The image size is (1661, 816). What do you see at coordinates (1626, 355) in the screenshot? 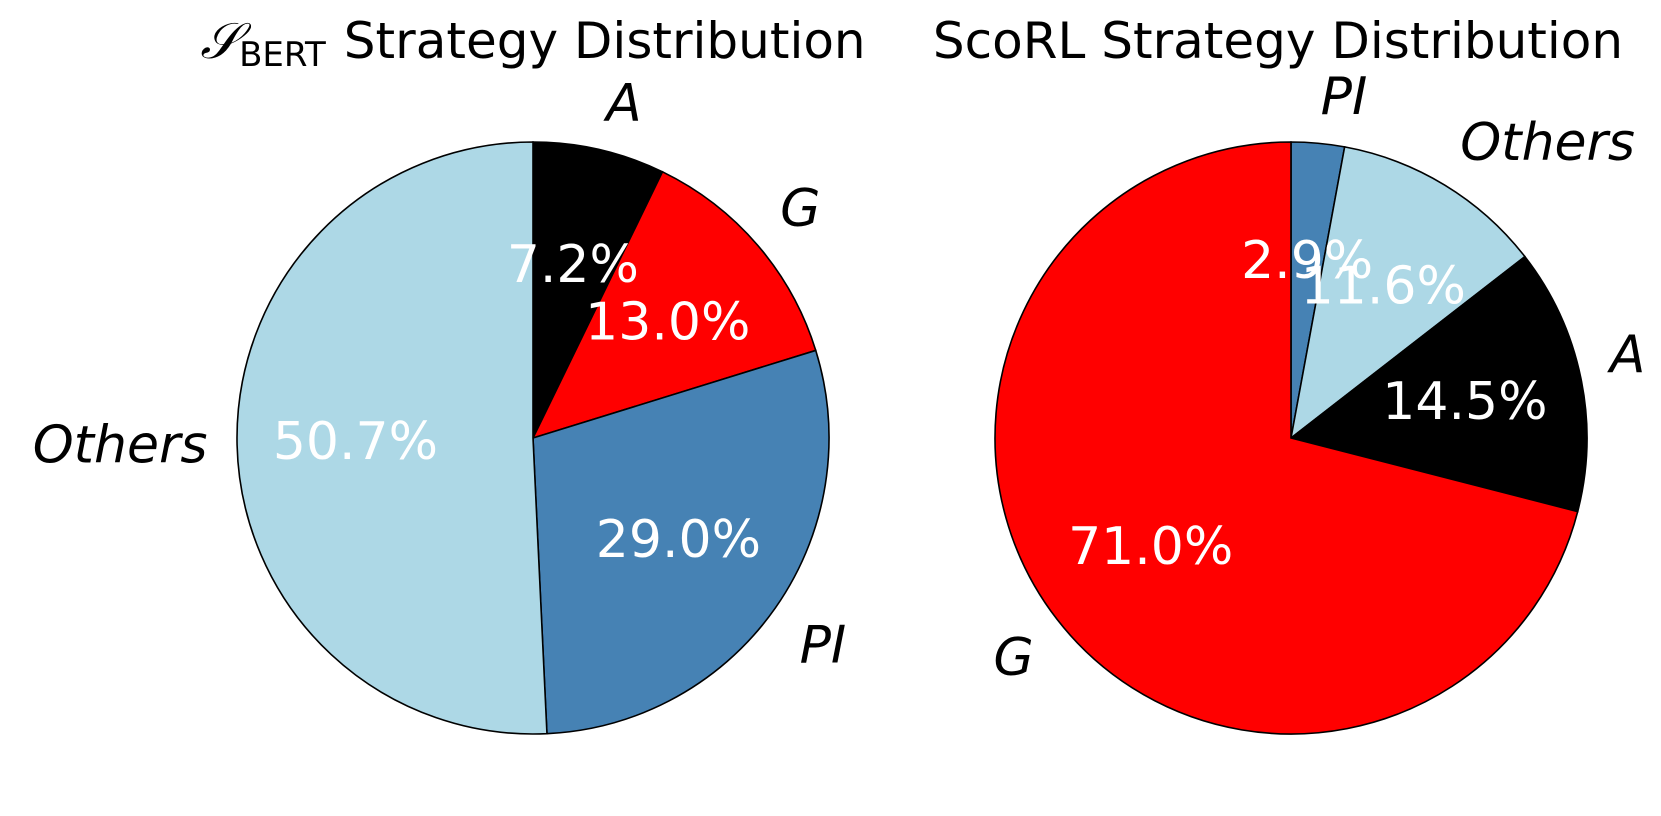
I see `right-slice-label-a: A` at bounding box center [1626, 355].